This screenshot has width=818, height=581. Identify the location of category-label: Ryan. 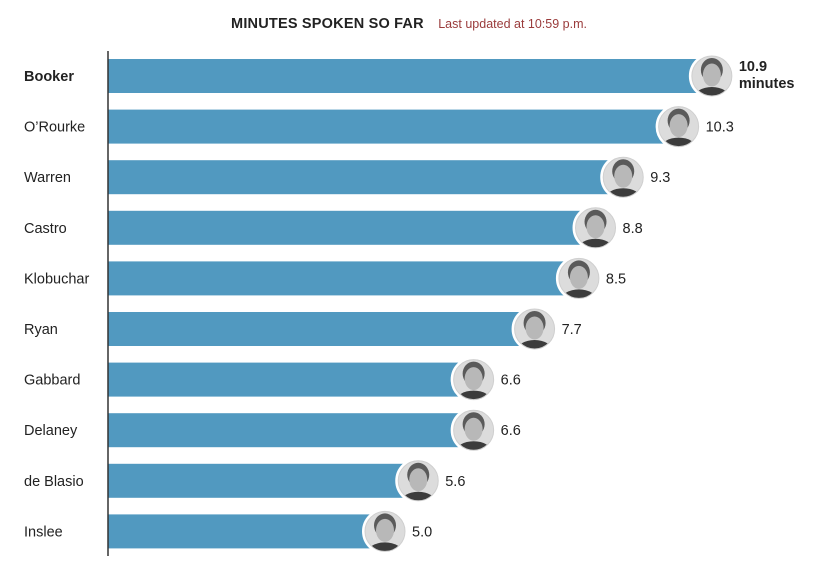
(41, 330).